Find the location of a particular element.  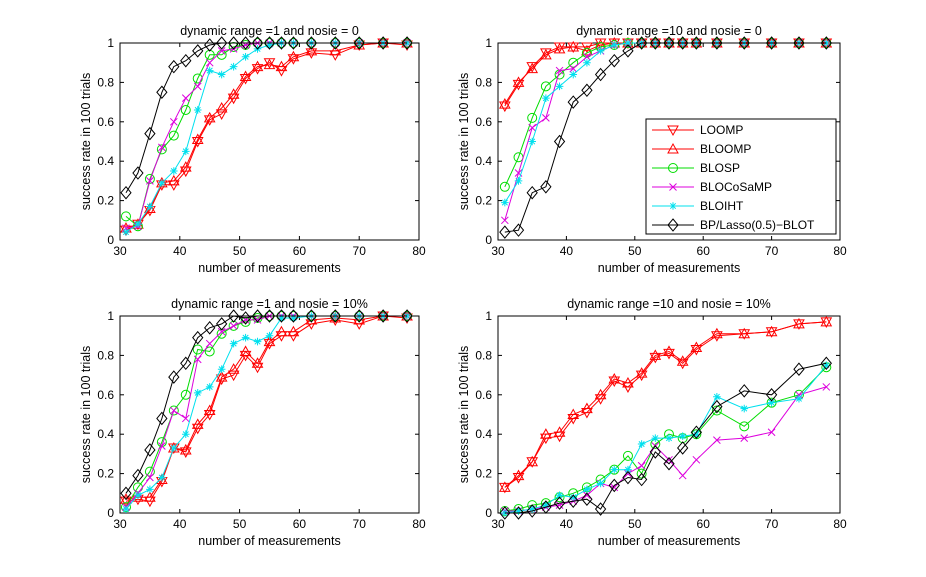

legend-label: BLOCoSaMP is located at coordinates (736, 187).